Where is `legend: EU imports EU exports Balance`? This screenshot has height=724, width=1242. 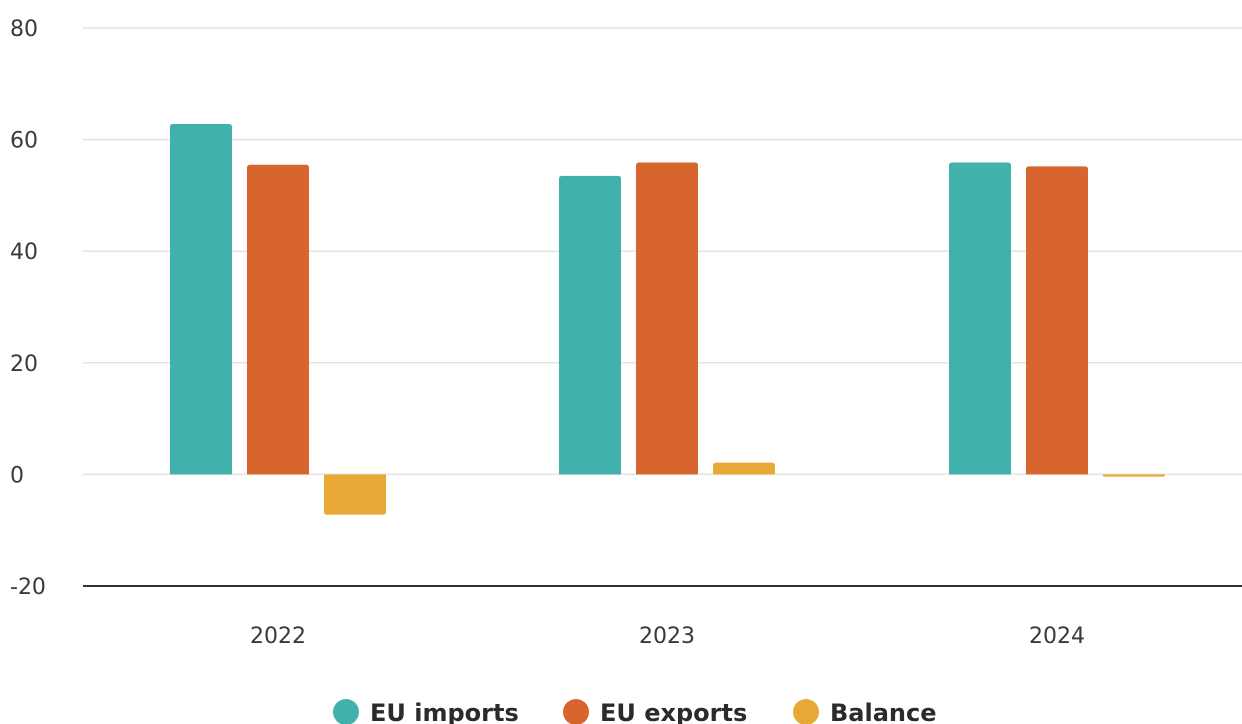
legend: EU imports EU exports Balance is located at coordinates (635, 711).